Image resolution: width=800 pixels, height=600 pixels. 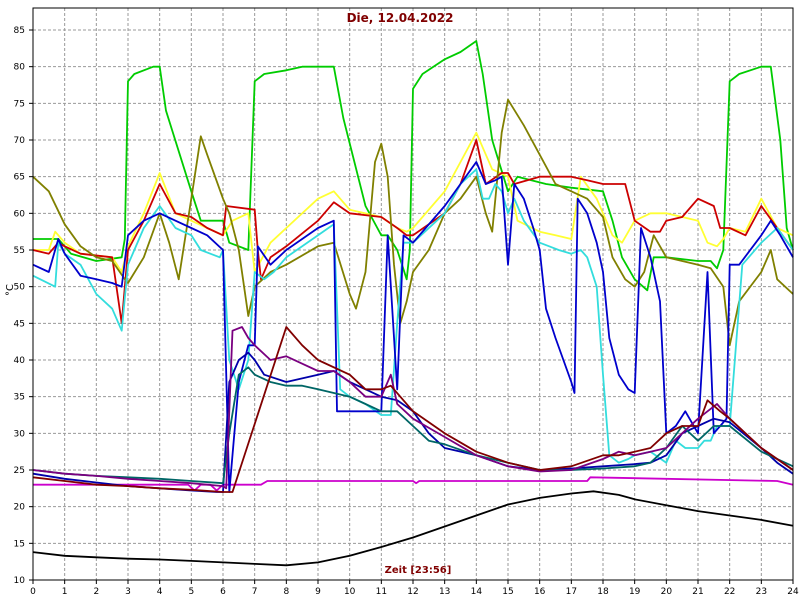 I want to click on x-tick-label: 14, so click(x=477, y=592).